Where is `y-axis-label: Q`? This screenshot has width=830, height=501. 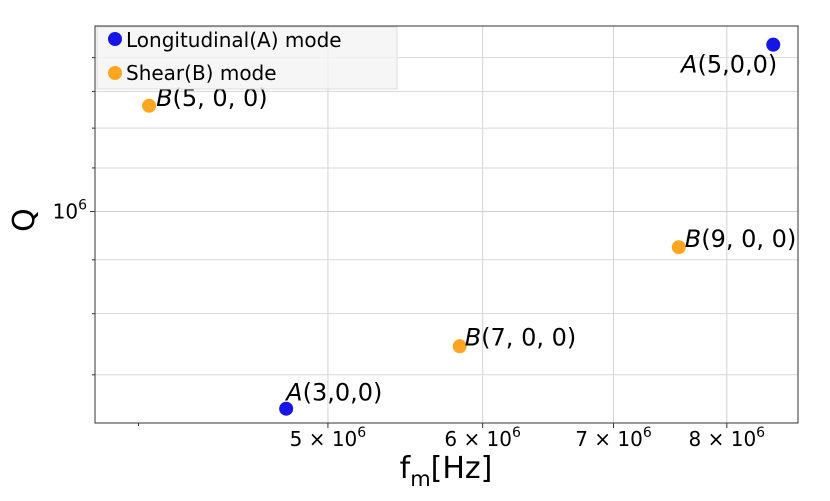
y-axis-label: Q is located at coordinates (24, 220).